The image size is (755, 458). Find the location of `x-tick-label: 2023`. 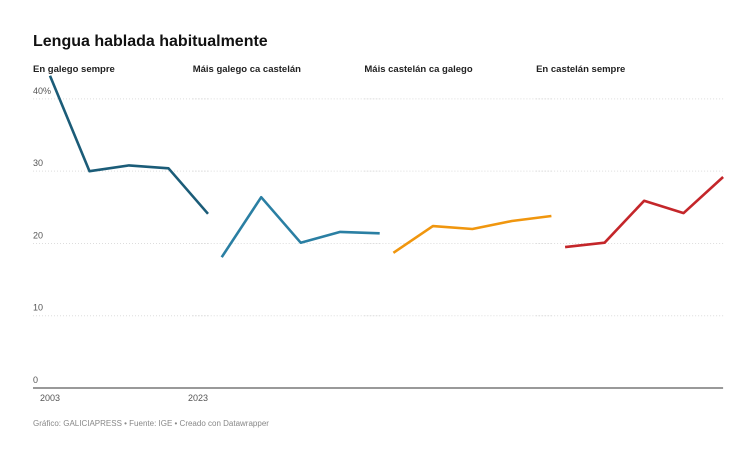

x-tick-label: 2023 is located at coordinates (198, 398).